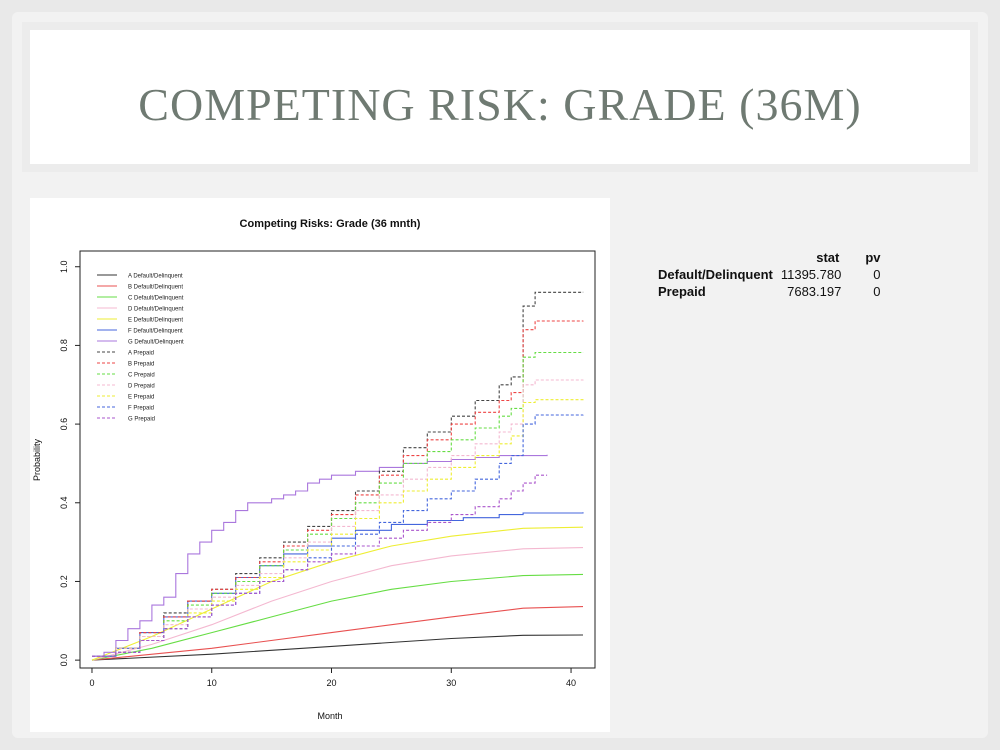 The width and height of the screenshot is (1000, 750). What do you see at coordinates (141, 387) in the screenshot?
I see `legend-label: D Prepaid` at bounding box center [141, 387].